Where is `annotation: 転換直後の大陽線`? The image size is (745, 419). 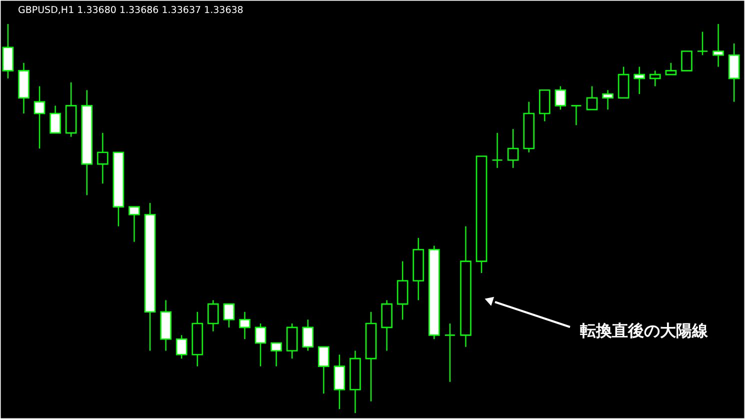 annotation: 転換直後の大陽線 is located at coordinates (644, 330).